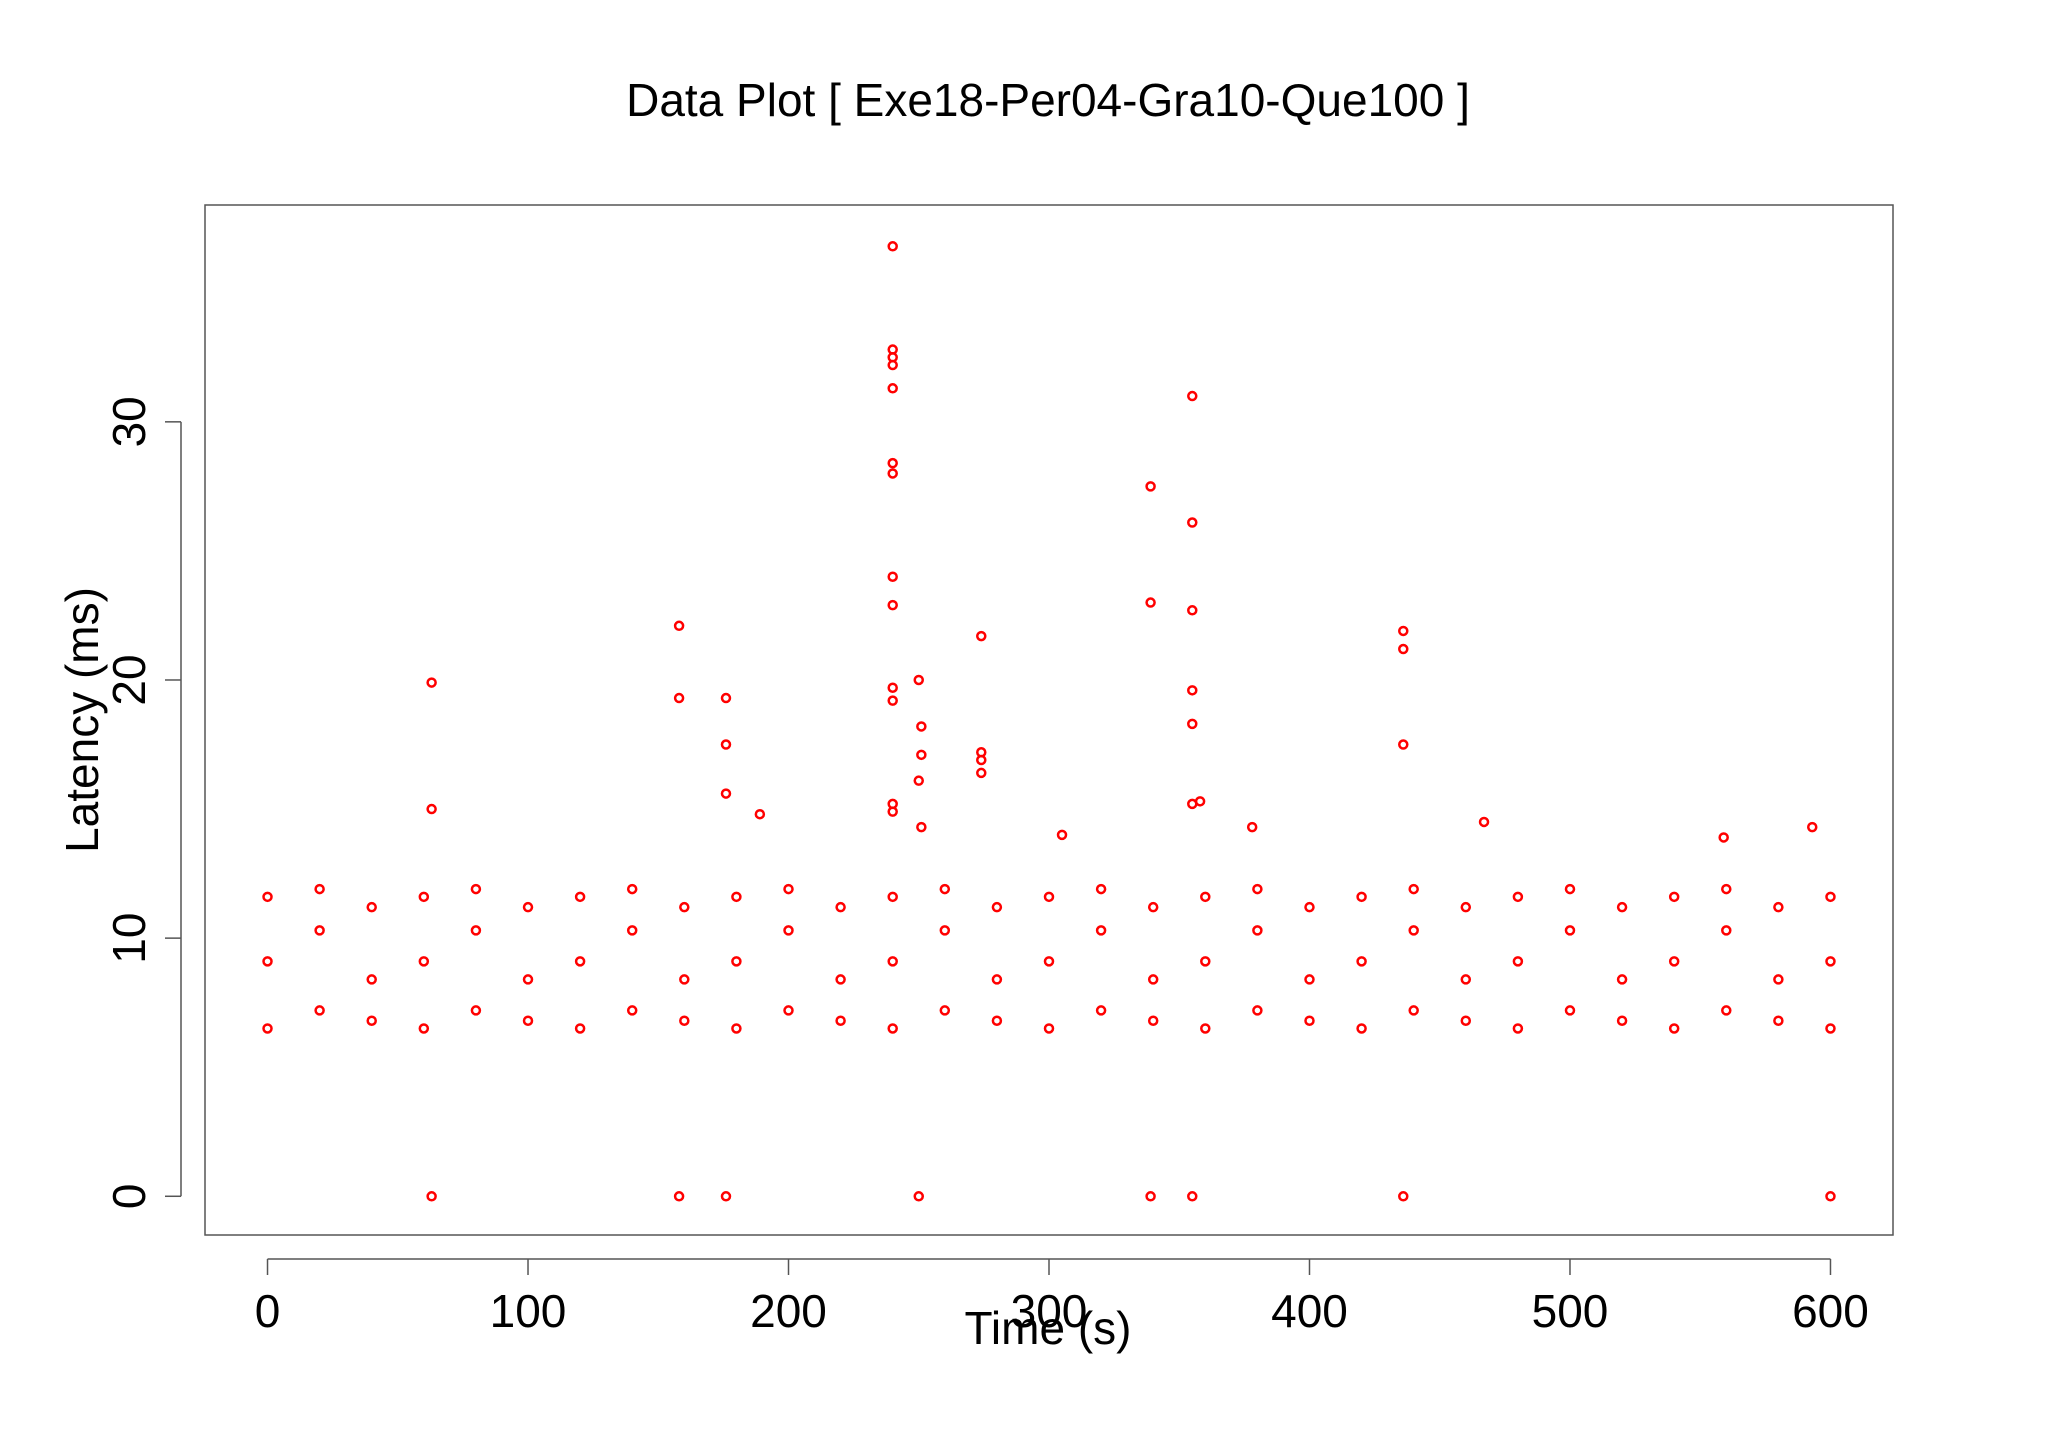 The width and height of the screenshot is (2048, 1440). Describe the element at coordinates (1570, 1311) in the screenshot. I see `x-tick-label: 500` at that location.